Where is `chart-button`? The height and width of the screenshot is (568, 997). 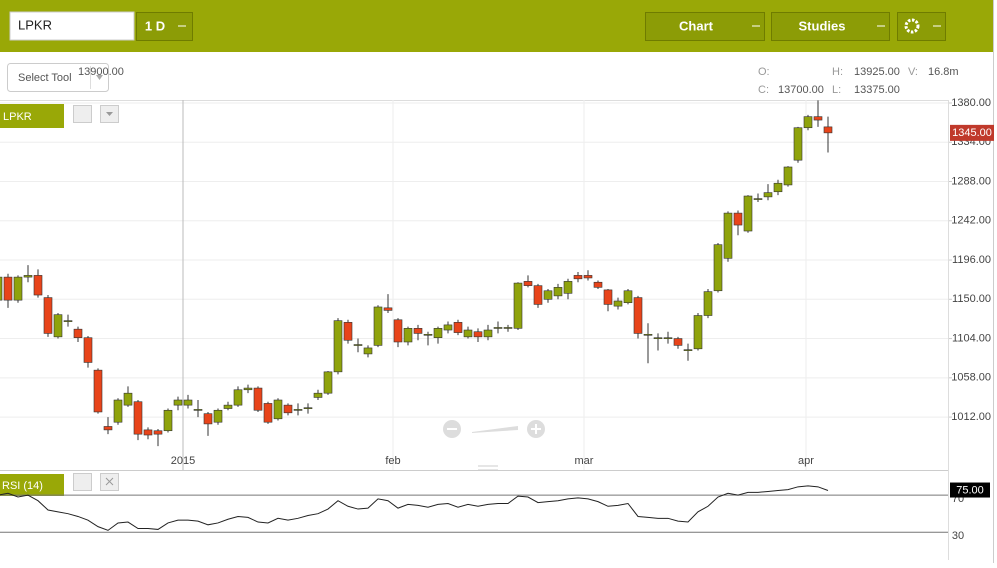
chart-button is located at coordinates (705, 26).